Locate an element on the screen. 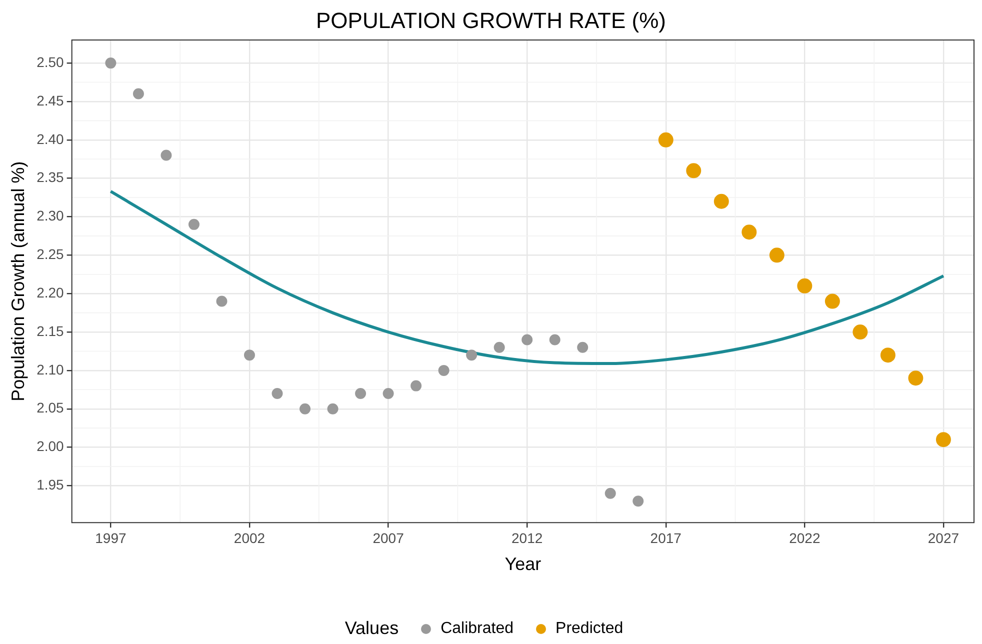 The width and height of the screenshot is (982, 644). x-tick-label: 2002 is located at coordinates (250, 538).